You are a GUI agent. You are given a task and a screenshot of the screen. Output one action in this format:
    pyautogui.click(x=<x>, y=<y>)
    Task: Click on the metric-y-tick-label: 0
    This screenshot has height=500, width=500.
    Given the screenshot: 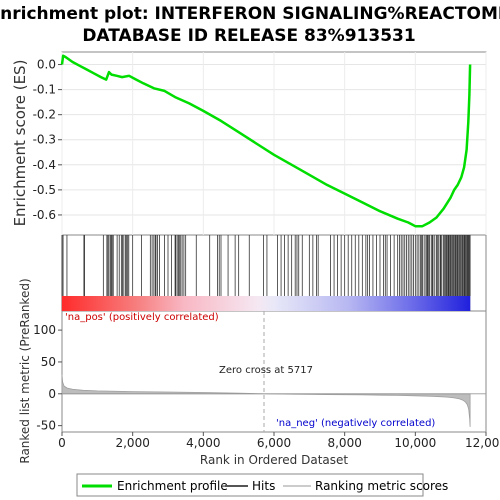 What is the action you would take?
    pyautogui.click(x=52, y=394)
    